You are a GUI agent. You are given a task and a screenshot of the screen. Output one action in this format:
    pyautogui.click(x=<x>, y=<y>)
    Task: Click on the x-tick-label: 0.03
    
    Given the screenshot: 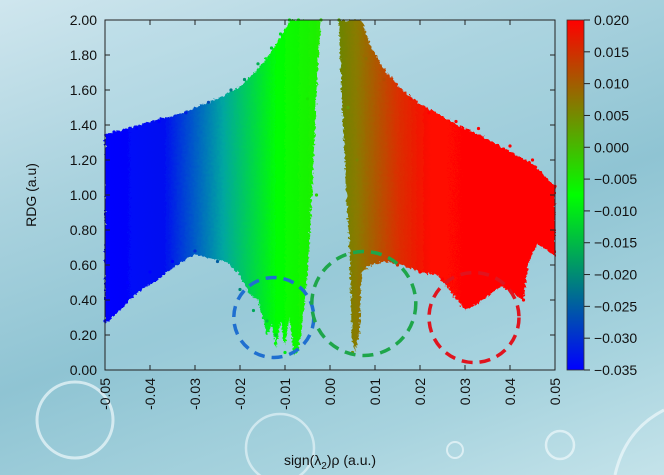 What is the action you would take?
    pyautogui.click(x=465, y=391)
    